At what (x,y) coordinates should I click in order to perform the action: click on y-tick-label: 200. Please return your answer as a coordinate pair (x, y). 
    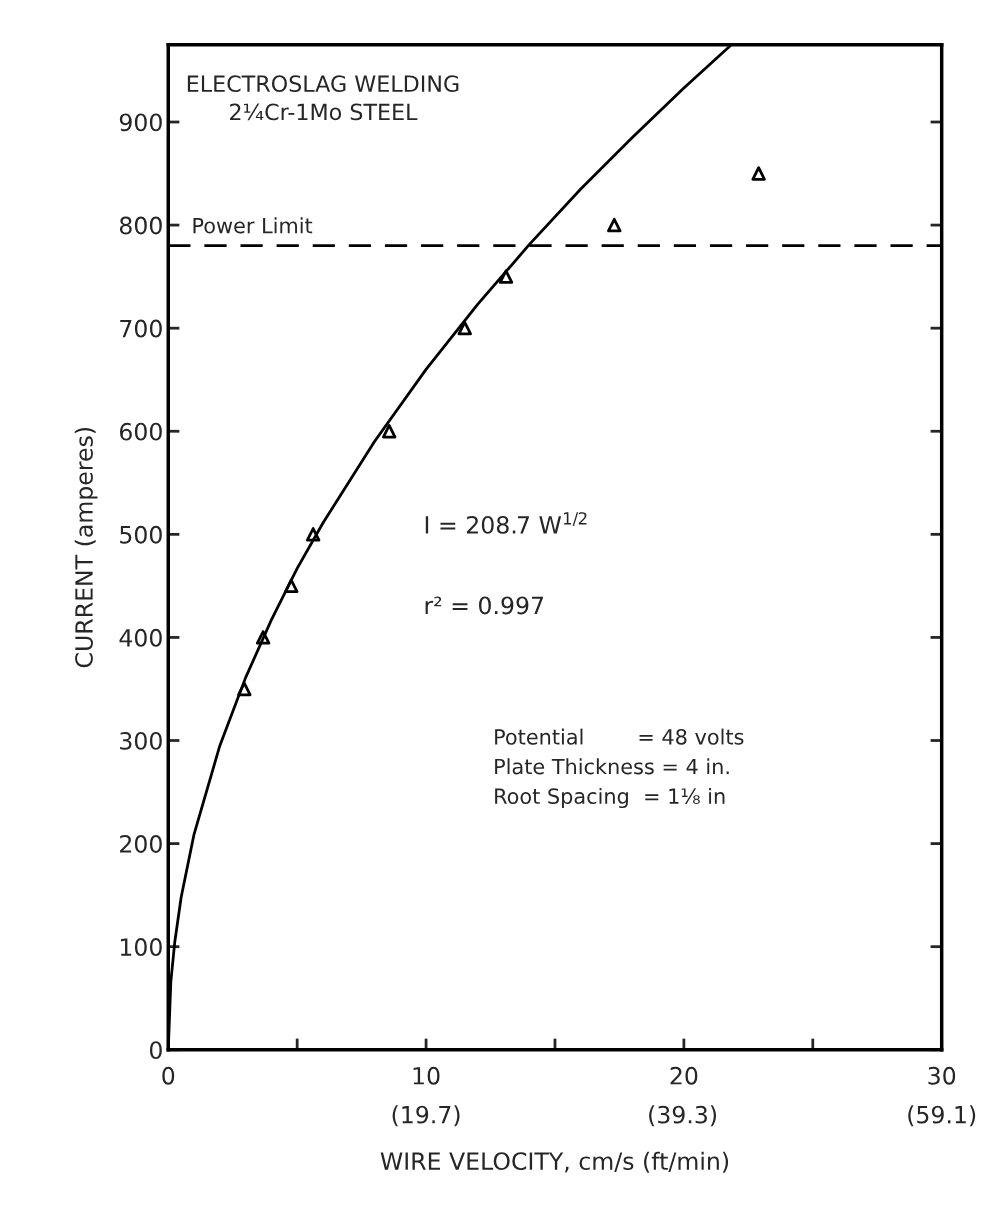
    Looking at the image, I should click on (141, 844).